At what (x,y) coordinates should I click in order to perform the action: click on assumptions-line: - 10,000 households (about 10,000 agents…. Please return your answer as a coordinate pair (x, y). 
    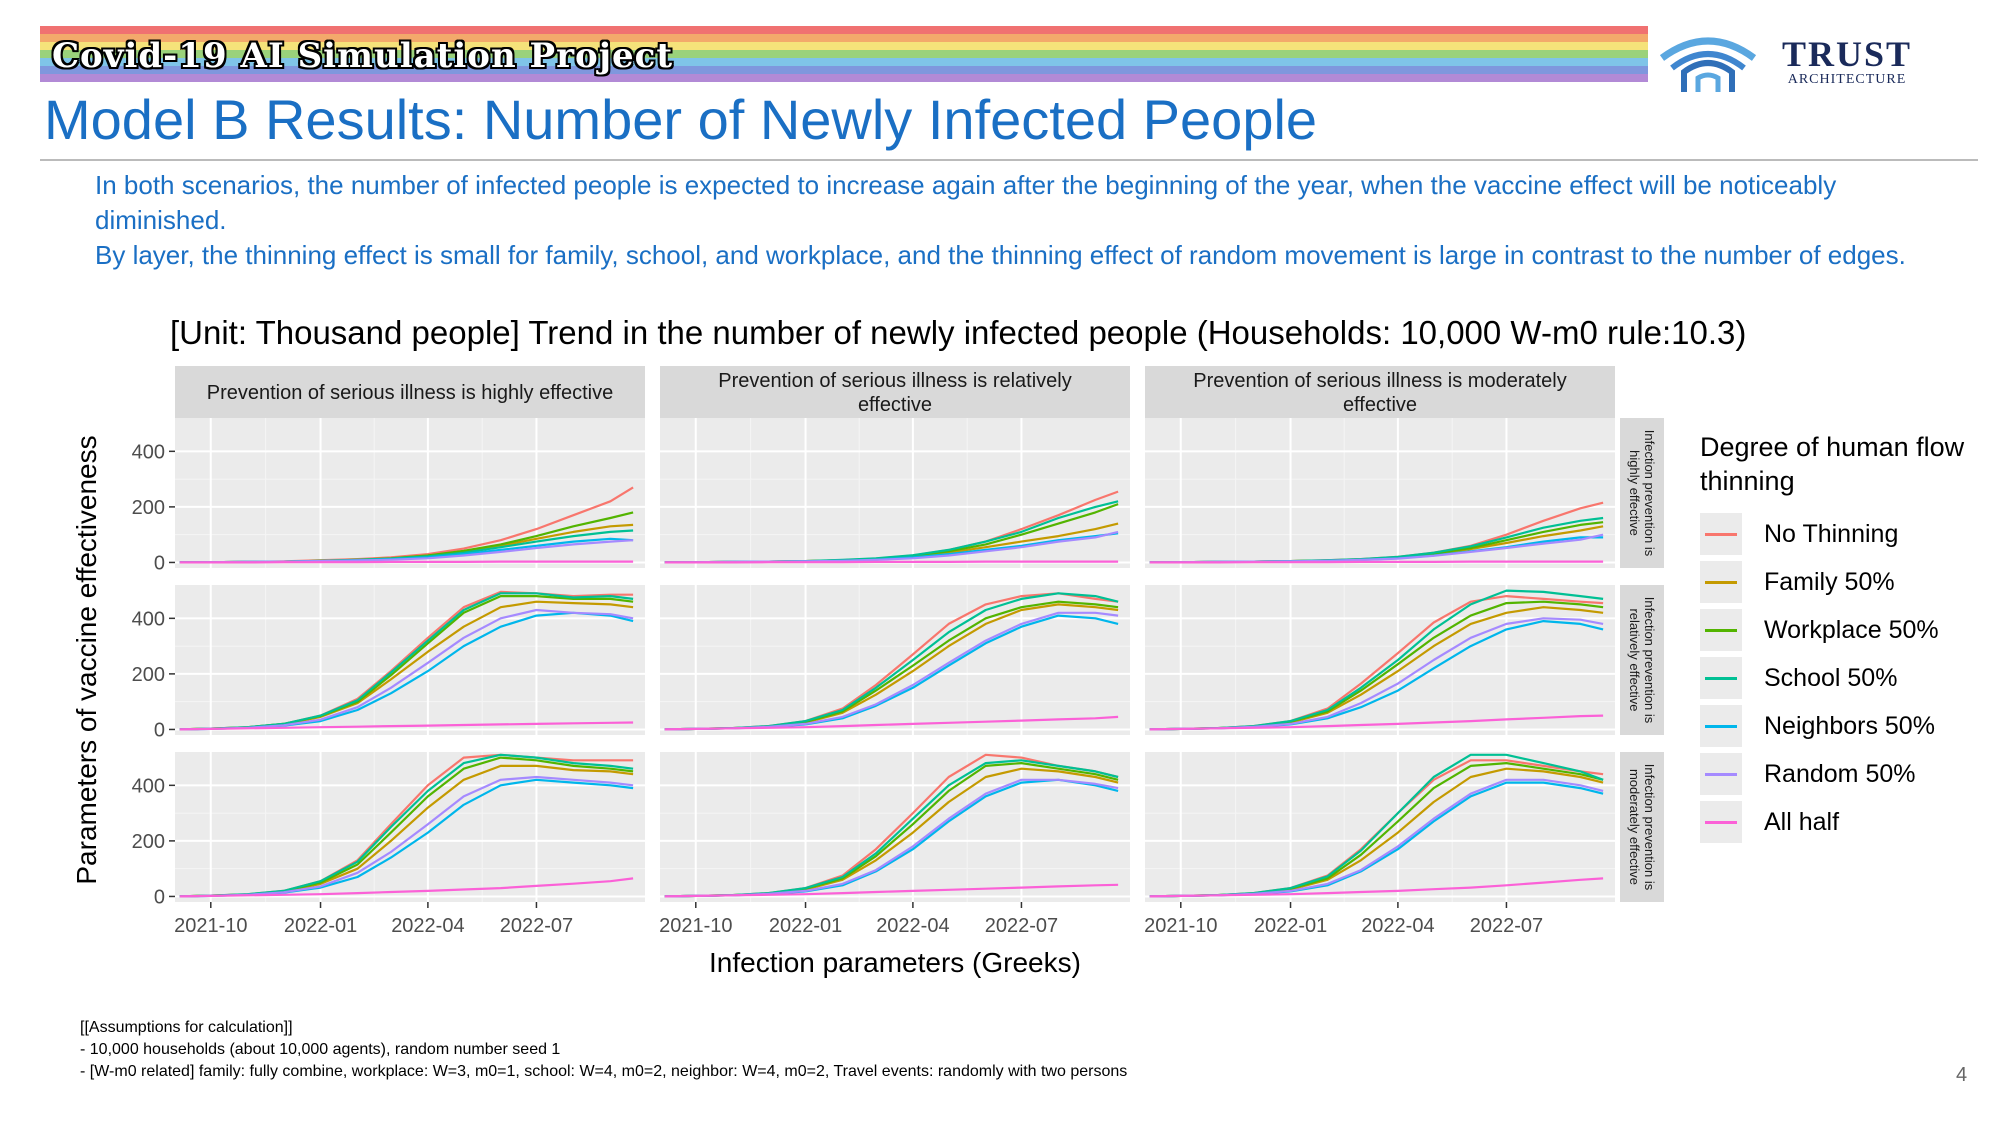
    Looking at the image, I should click on (320, 1049).